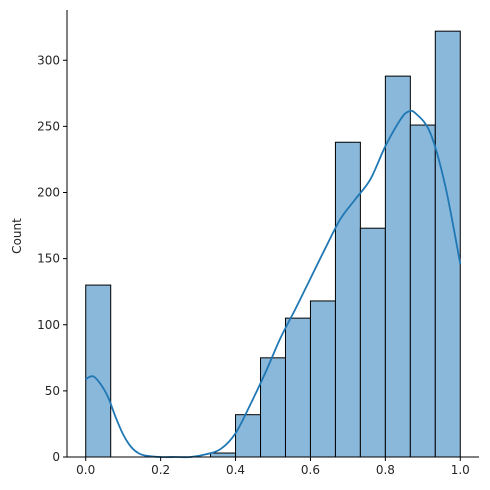 The height and width of the screenshot is (490, 490). I want to click on x-tick-label: 0.6, so click(310, 470).